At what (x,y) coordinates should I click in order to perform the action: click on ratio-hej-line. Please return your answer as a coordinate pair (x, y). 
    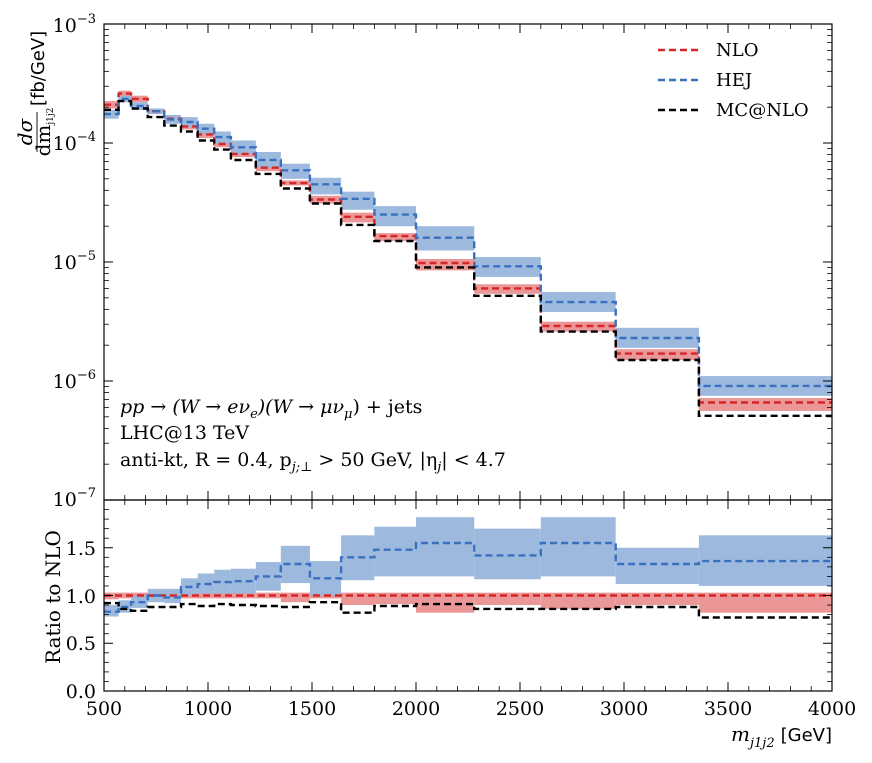
    Looking at the image, I should click on (468, 577).